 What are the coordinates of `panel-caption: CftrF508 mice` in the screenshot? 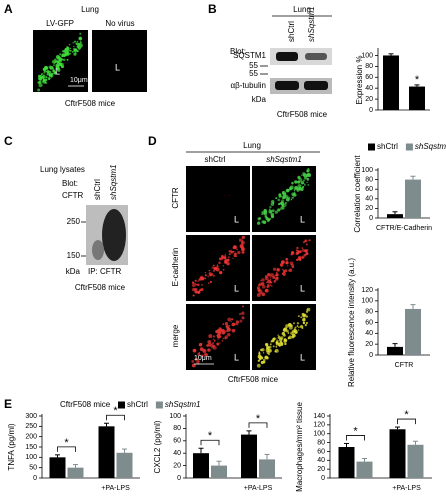 It's located at (90, 103).